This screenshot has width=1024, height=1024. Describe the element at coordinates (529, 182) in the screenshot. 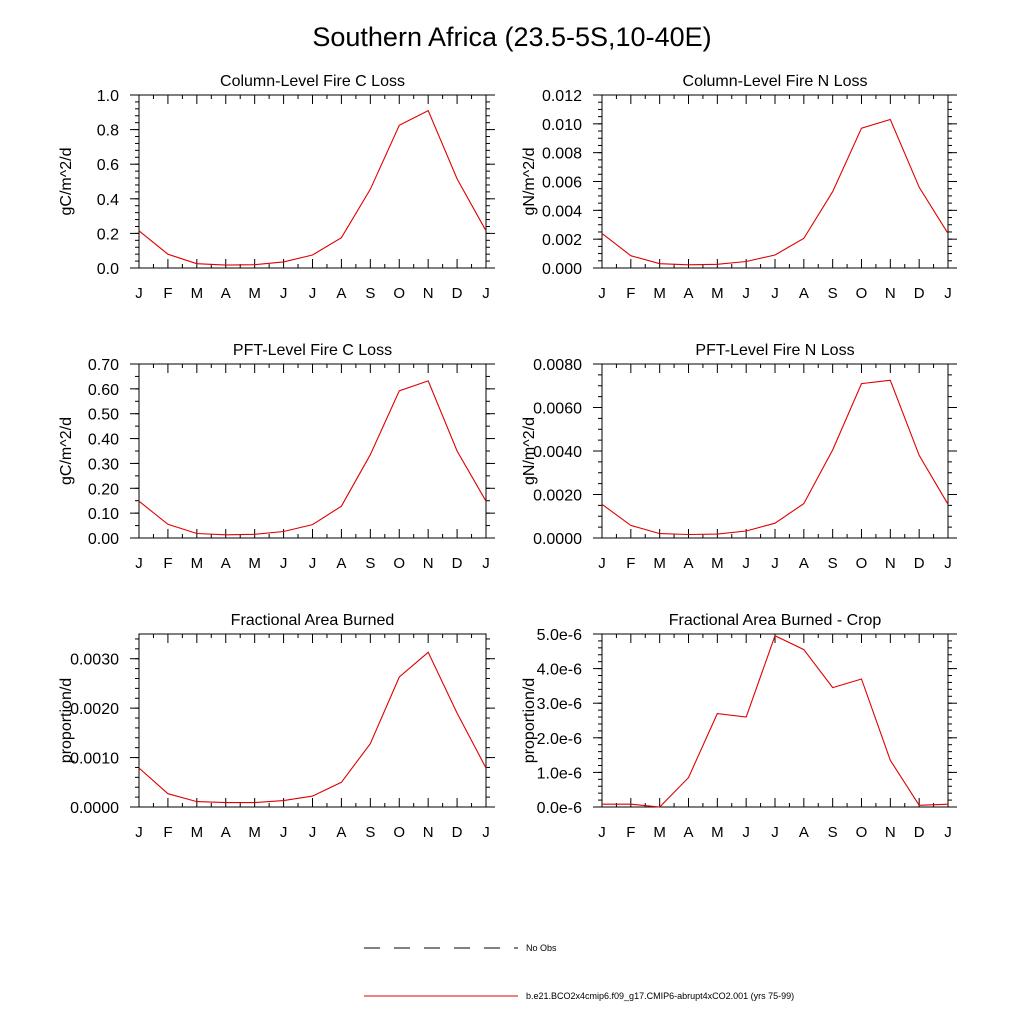

I see `y-axis-label: gN/m^2/d` at that location.